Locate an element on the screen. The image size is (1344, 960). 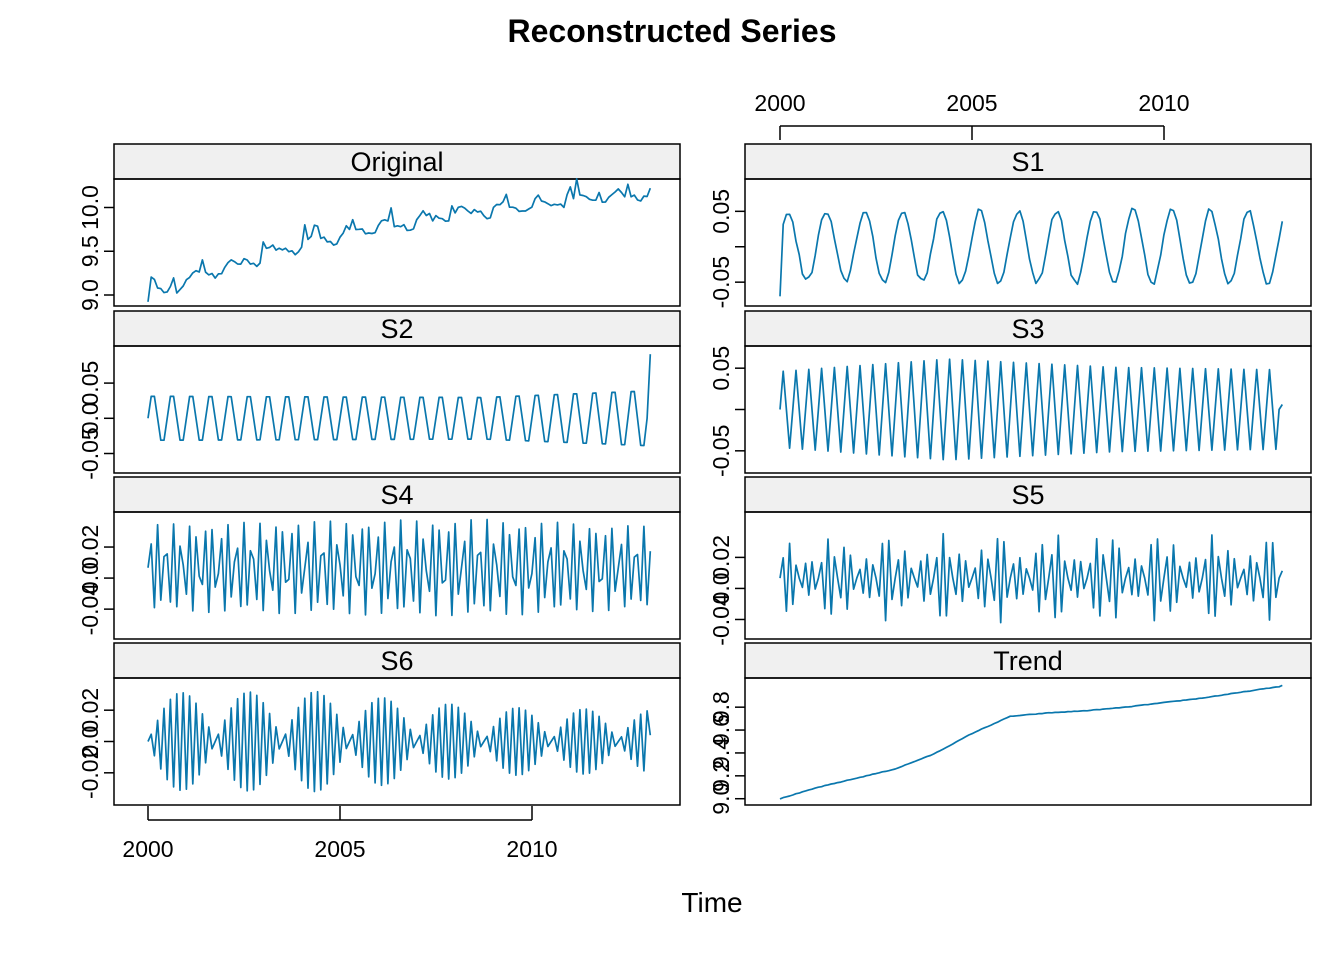
y-tick-label-s2: -0.05 is located at coordinates (90, 453).